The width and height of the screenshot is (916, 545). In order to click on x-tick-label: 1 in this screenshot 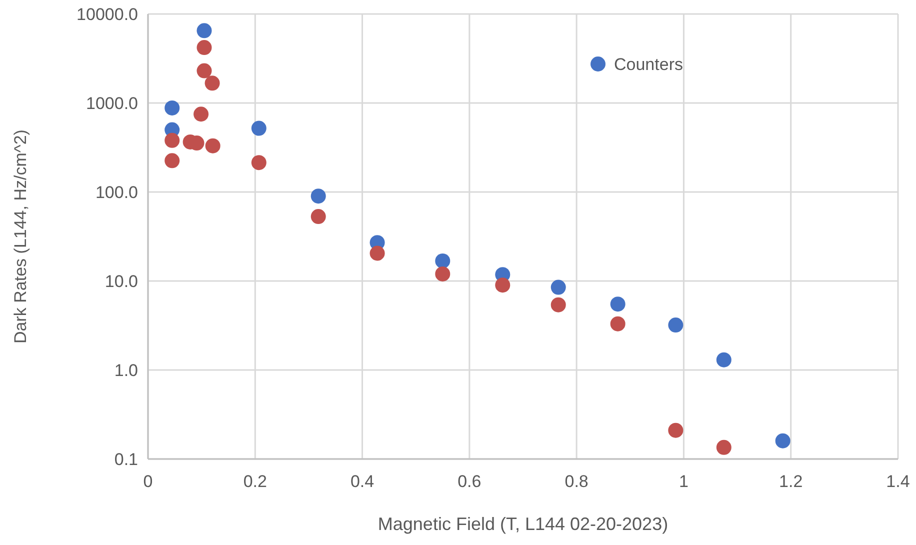, I will do `click(683, 481)`.